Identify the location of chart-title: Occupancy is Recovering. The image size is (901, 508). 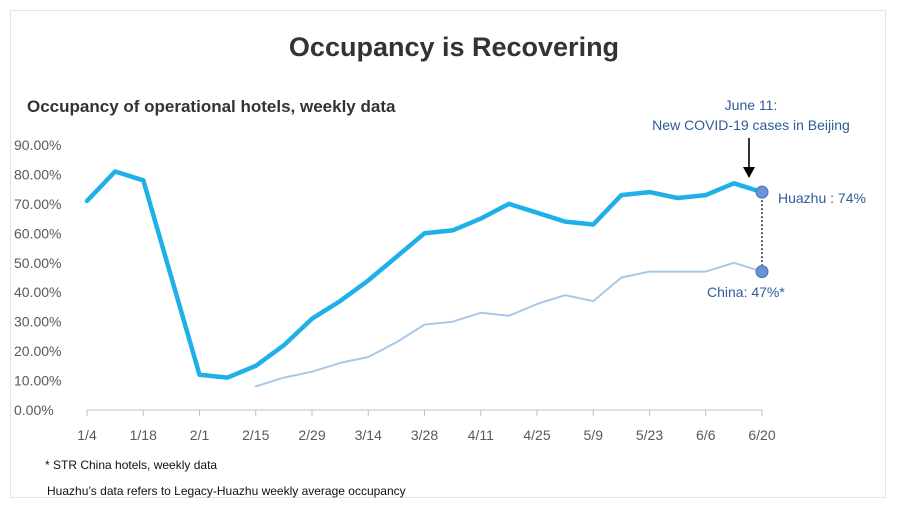
(454, 47).